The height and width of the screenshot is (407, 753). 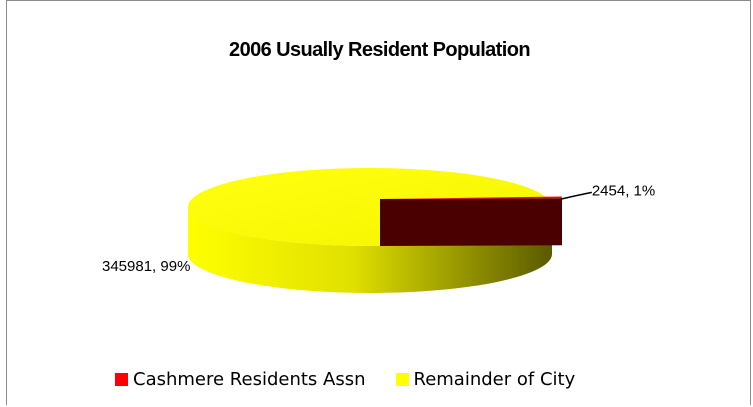 What do you see at coordinates (575, 196) in the screenshot?
I see `leader-line-cashmere` at bounding box center [575, 196].